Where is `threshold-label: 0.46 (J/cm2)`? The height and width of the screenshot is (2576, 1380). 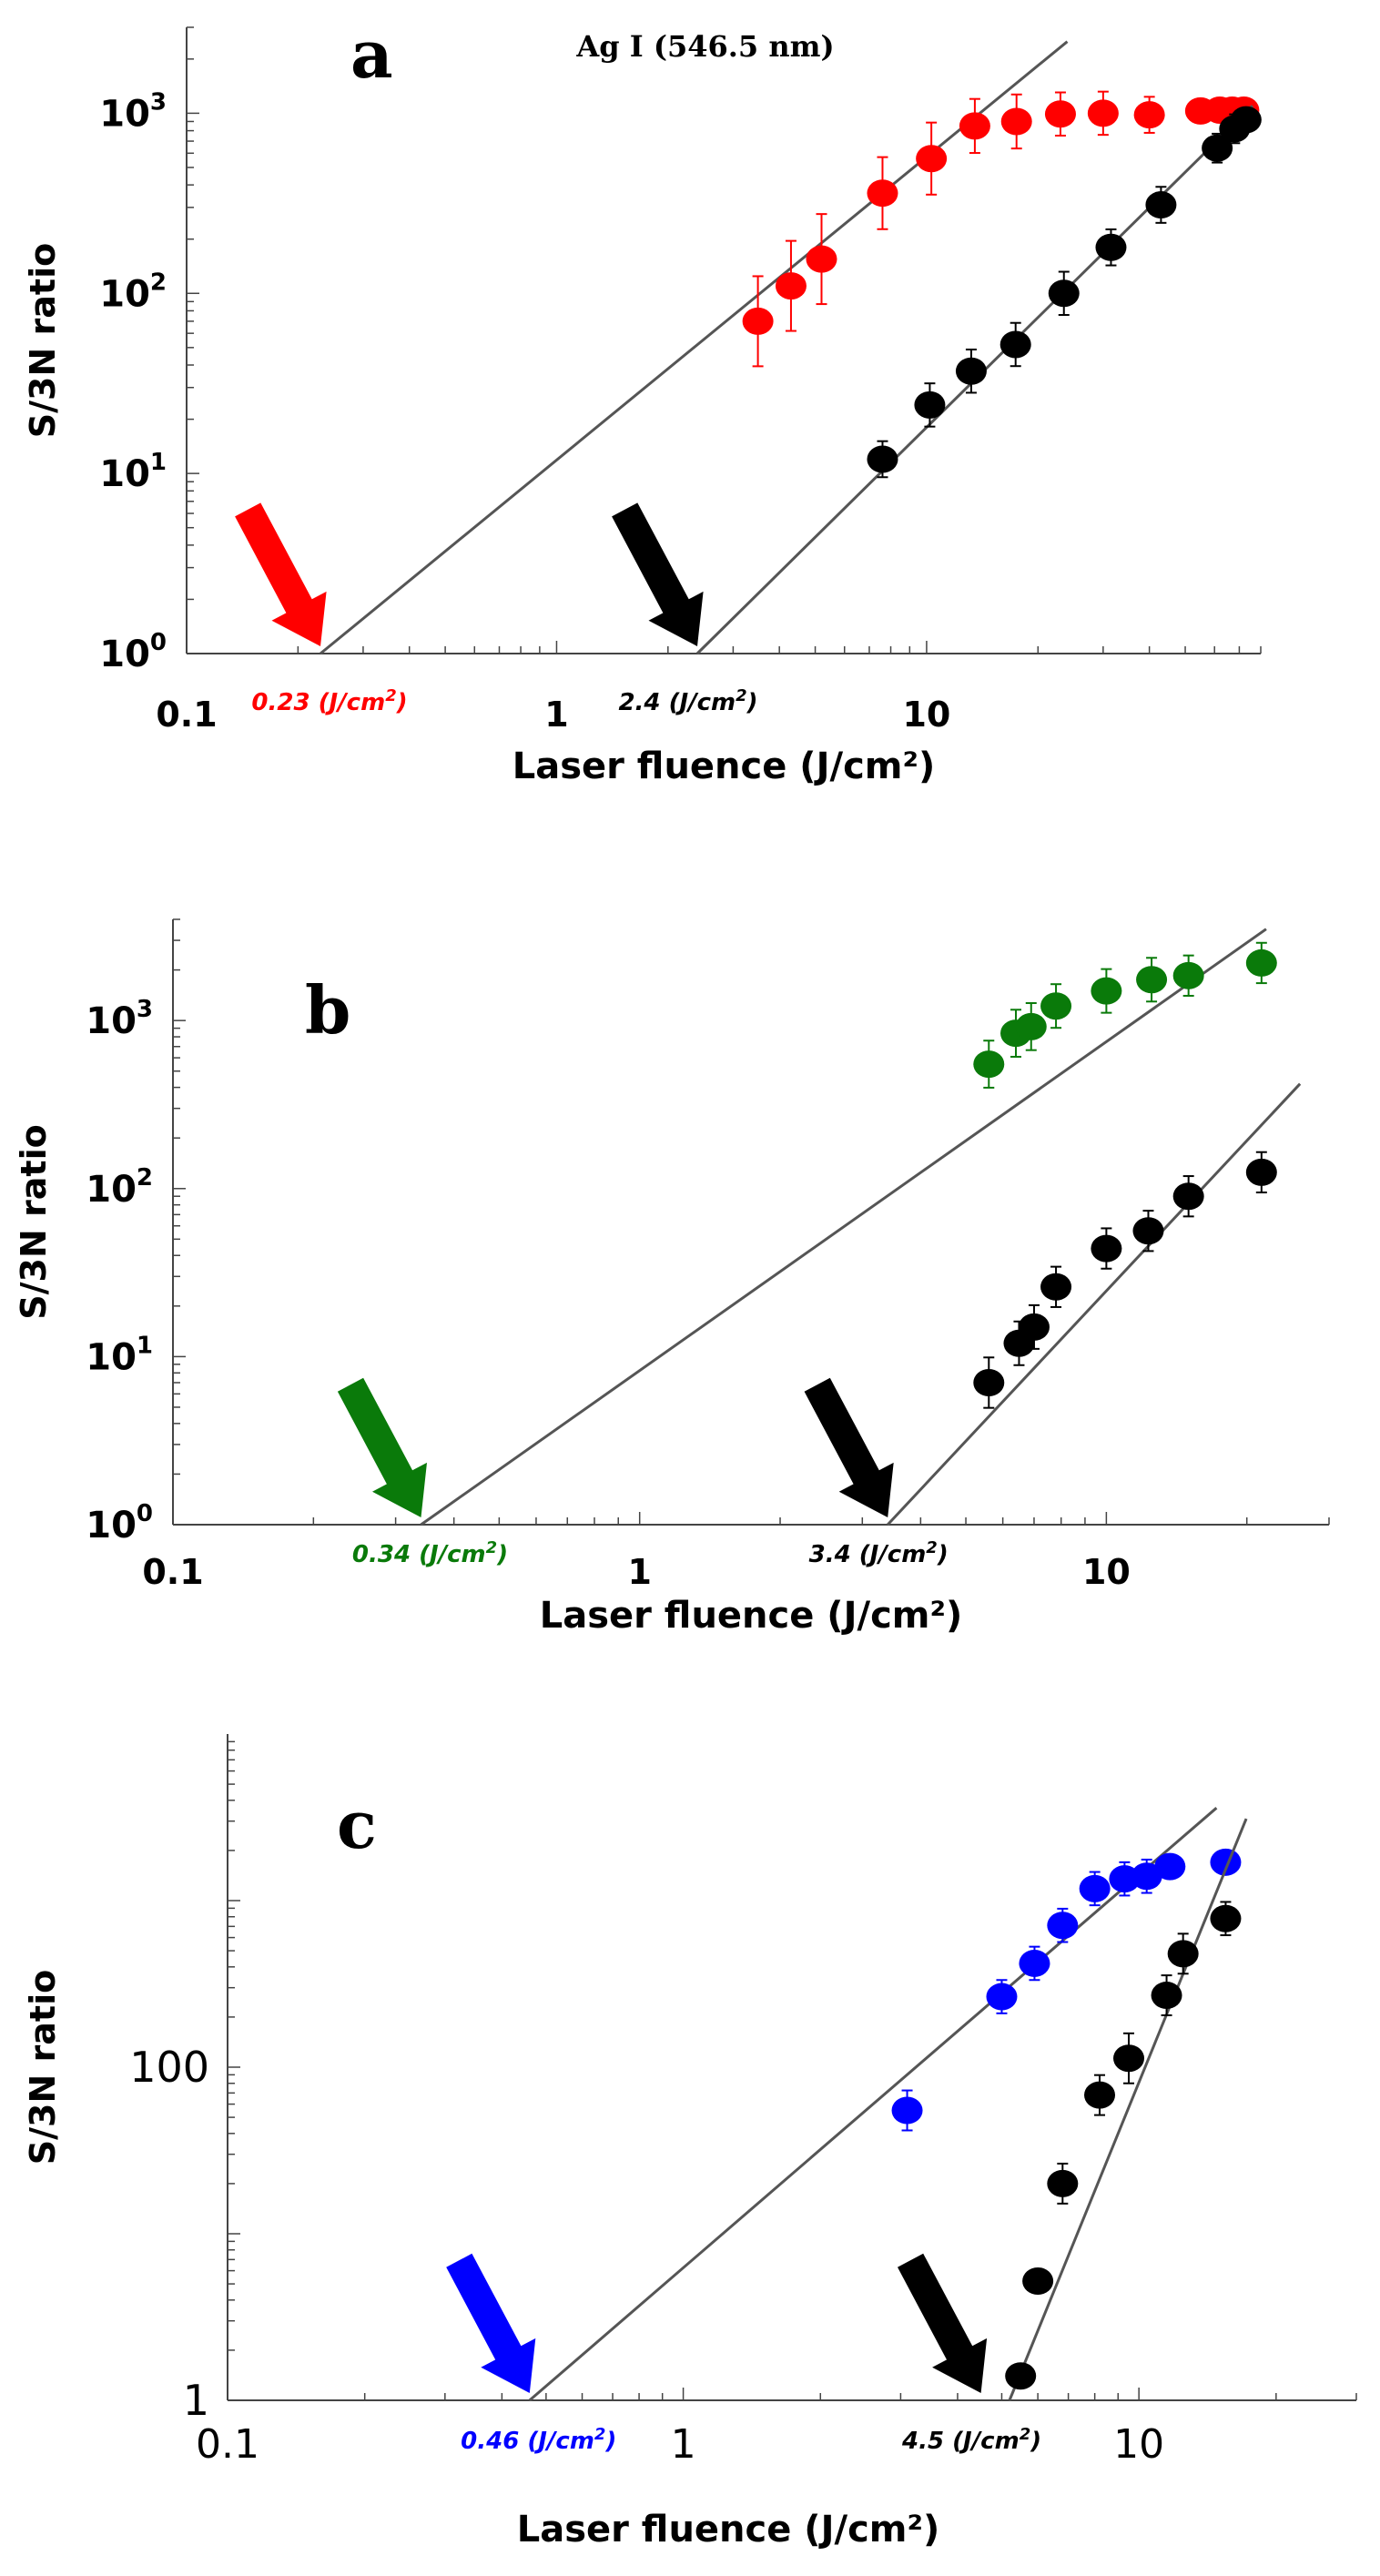 threshold-label: 0.46 (J/cm2) is located at coordinates (538, 2440).